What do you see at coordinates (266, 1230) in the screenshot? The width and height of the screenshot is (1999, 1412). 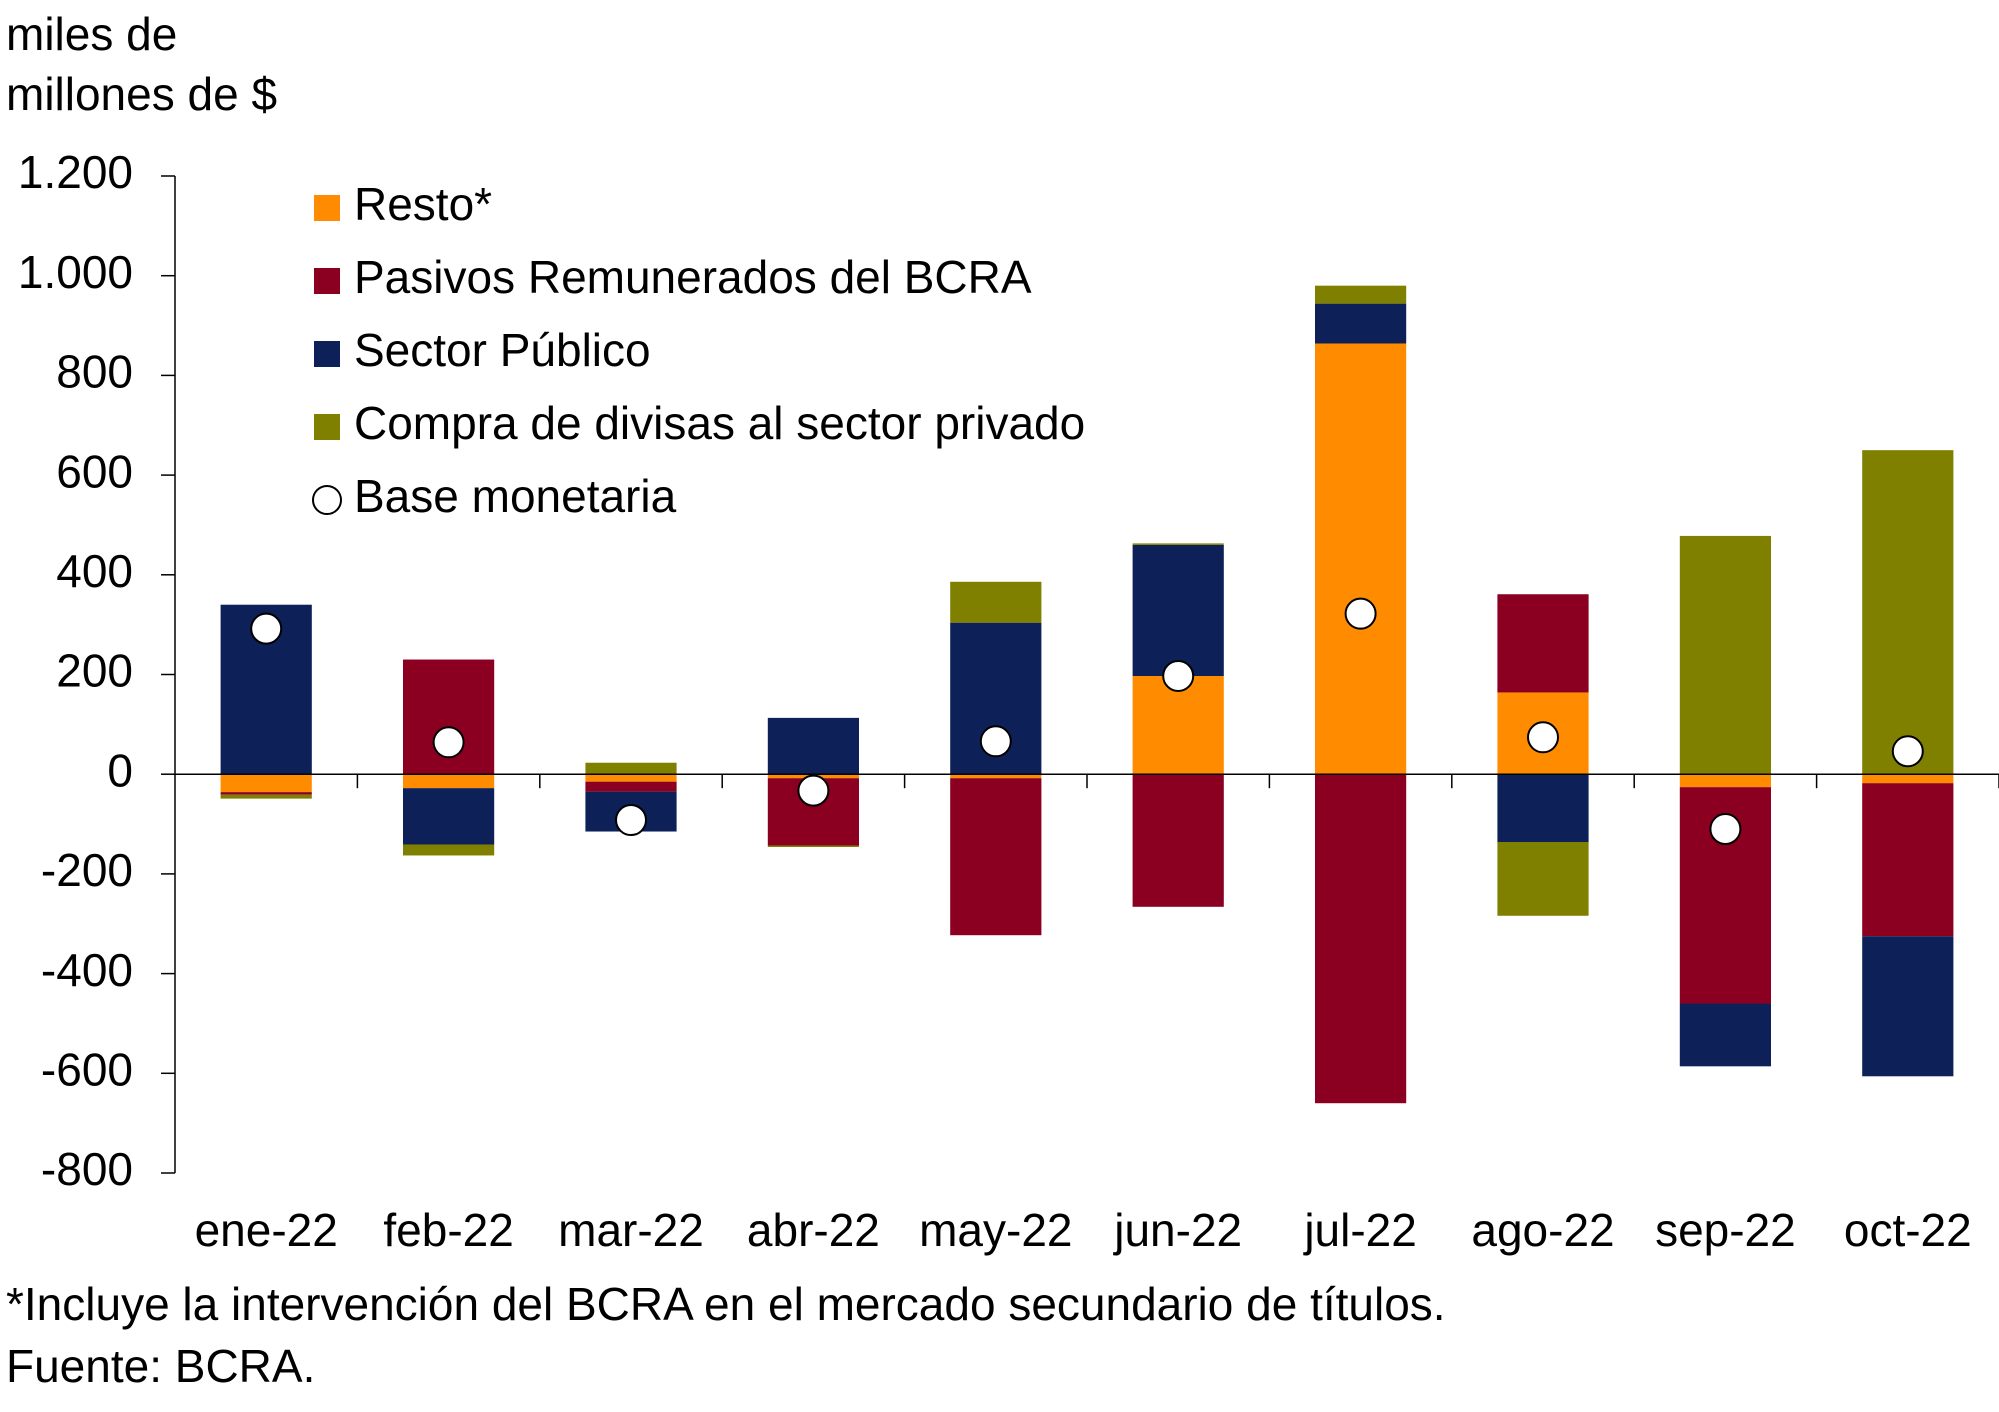 I see `x-tick-label: ene-22` at bounding box center [266, 1230].